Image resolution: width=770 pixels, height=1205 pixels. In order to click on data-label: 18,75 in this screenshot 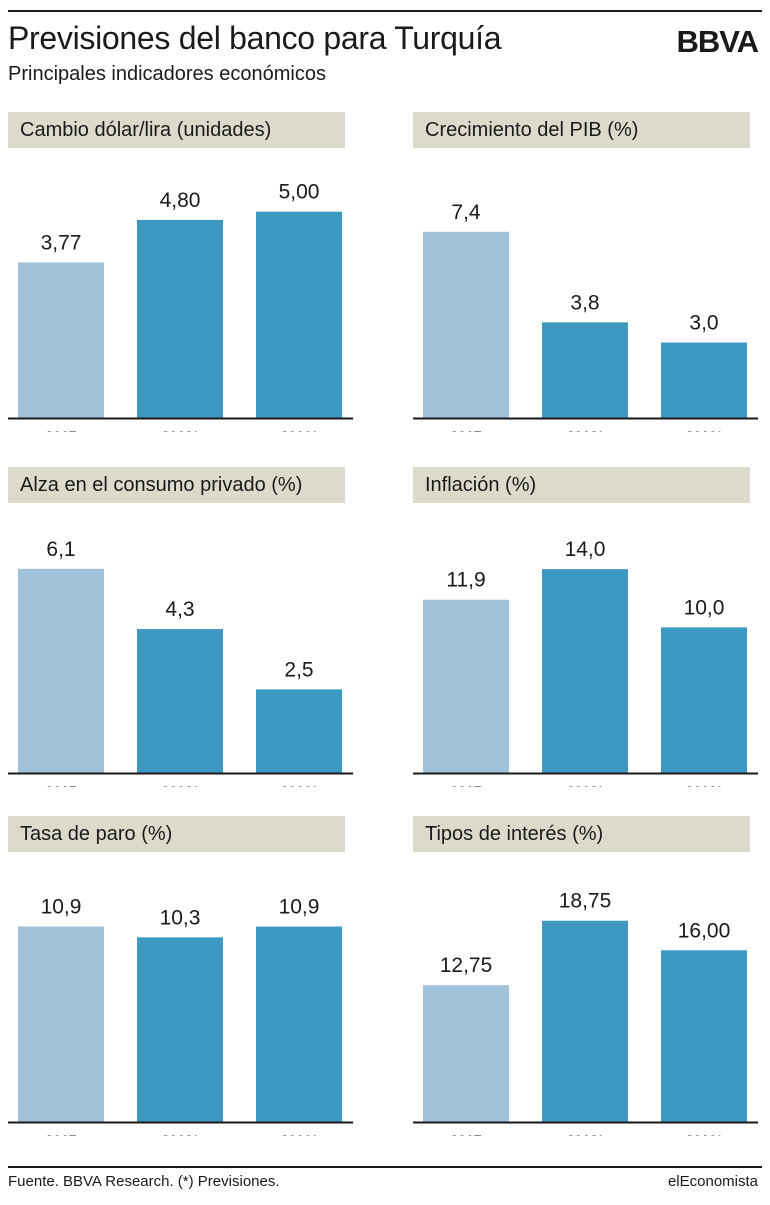, I will do `click(585, 901)`.